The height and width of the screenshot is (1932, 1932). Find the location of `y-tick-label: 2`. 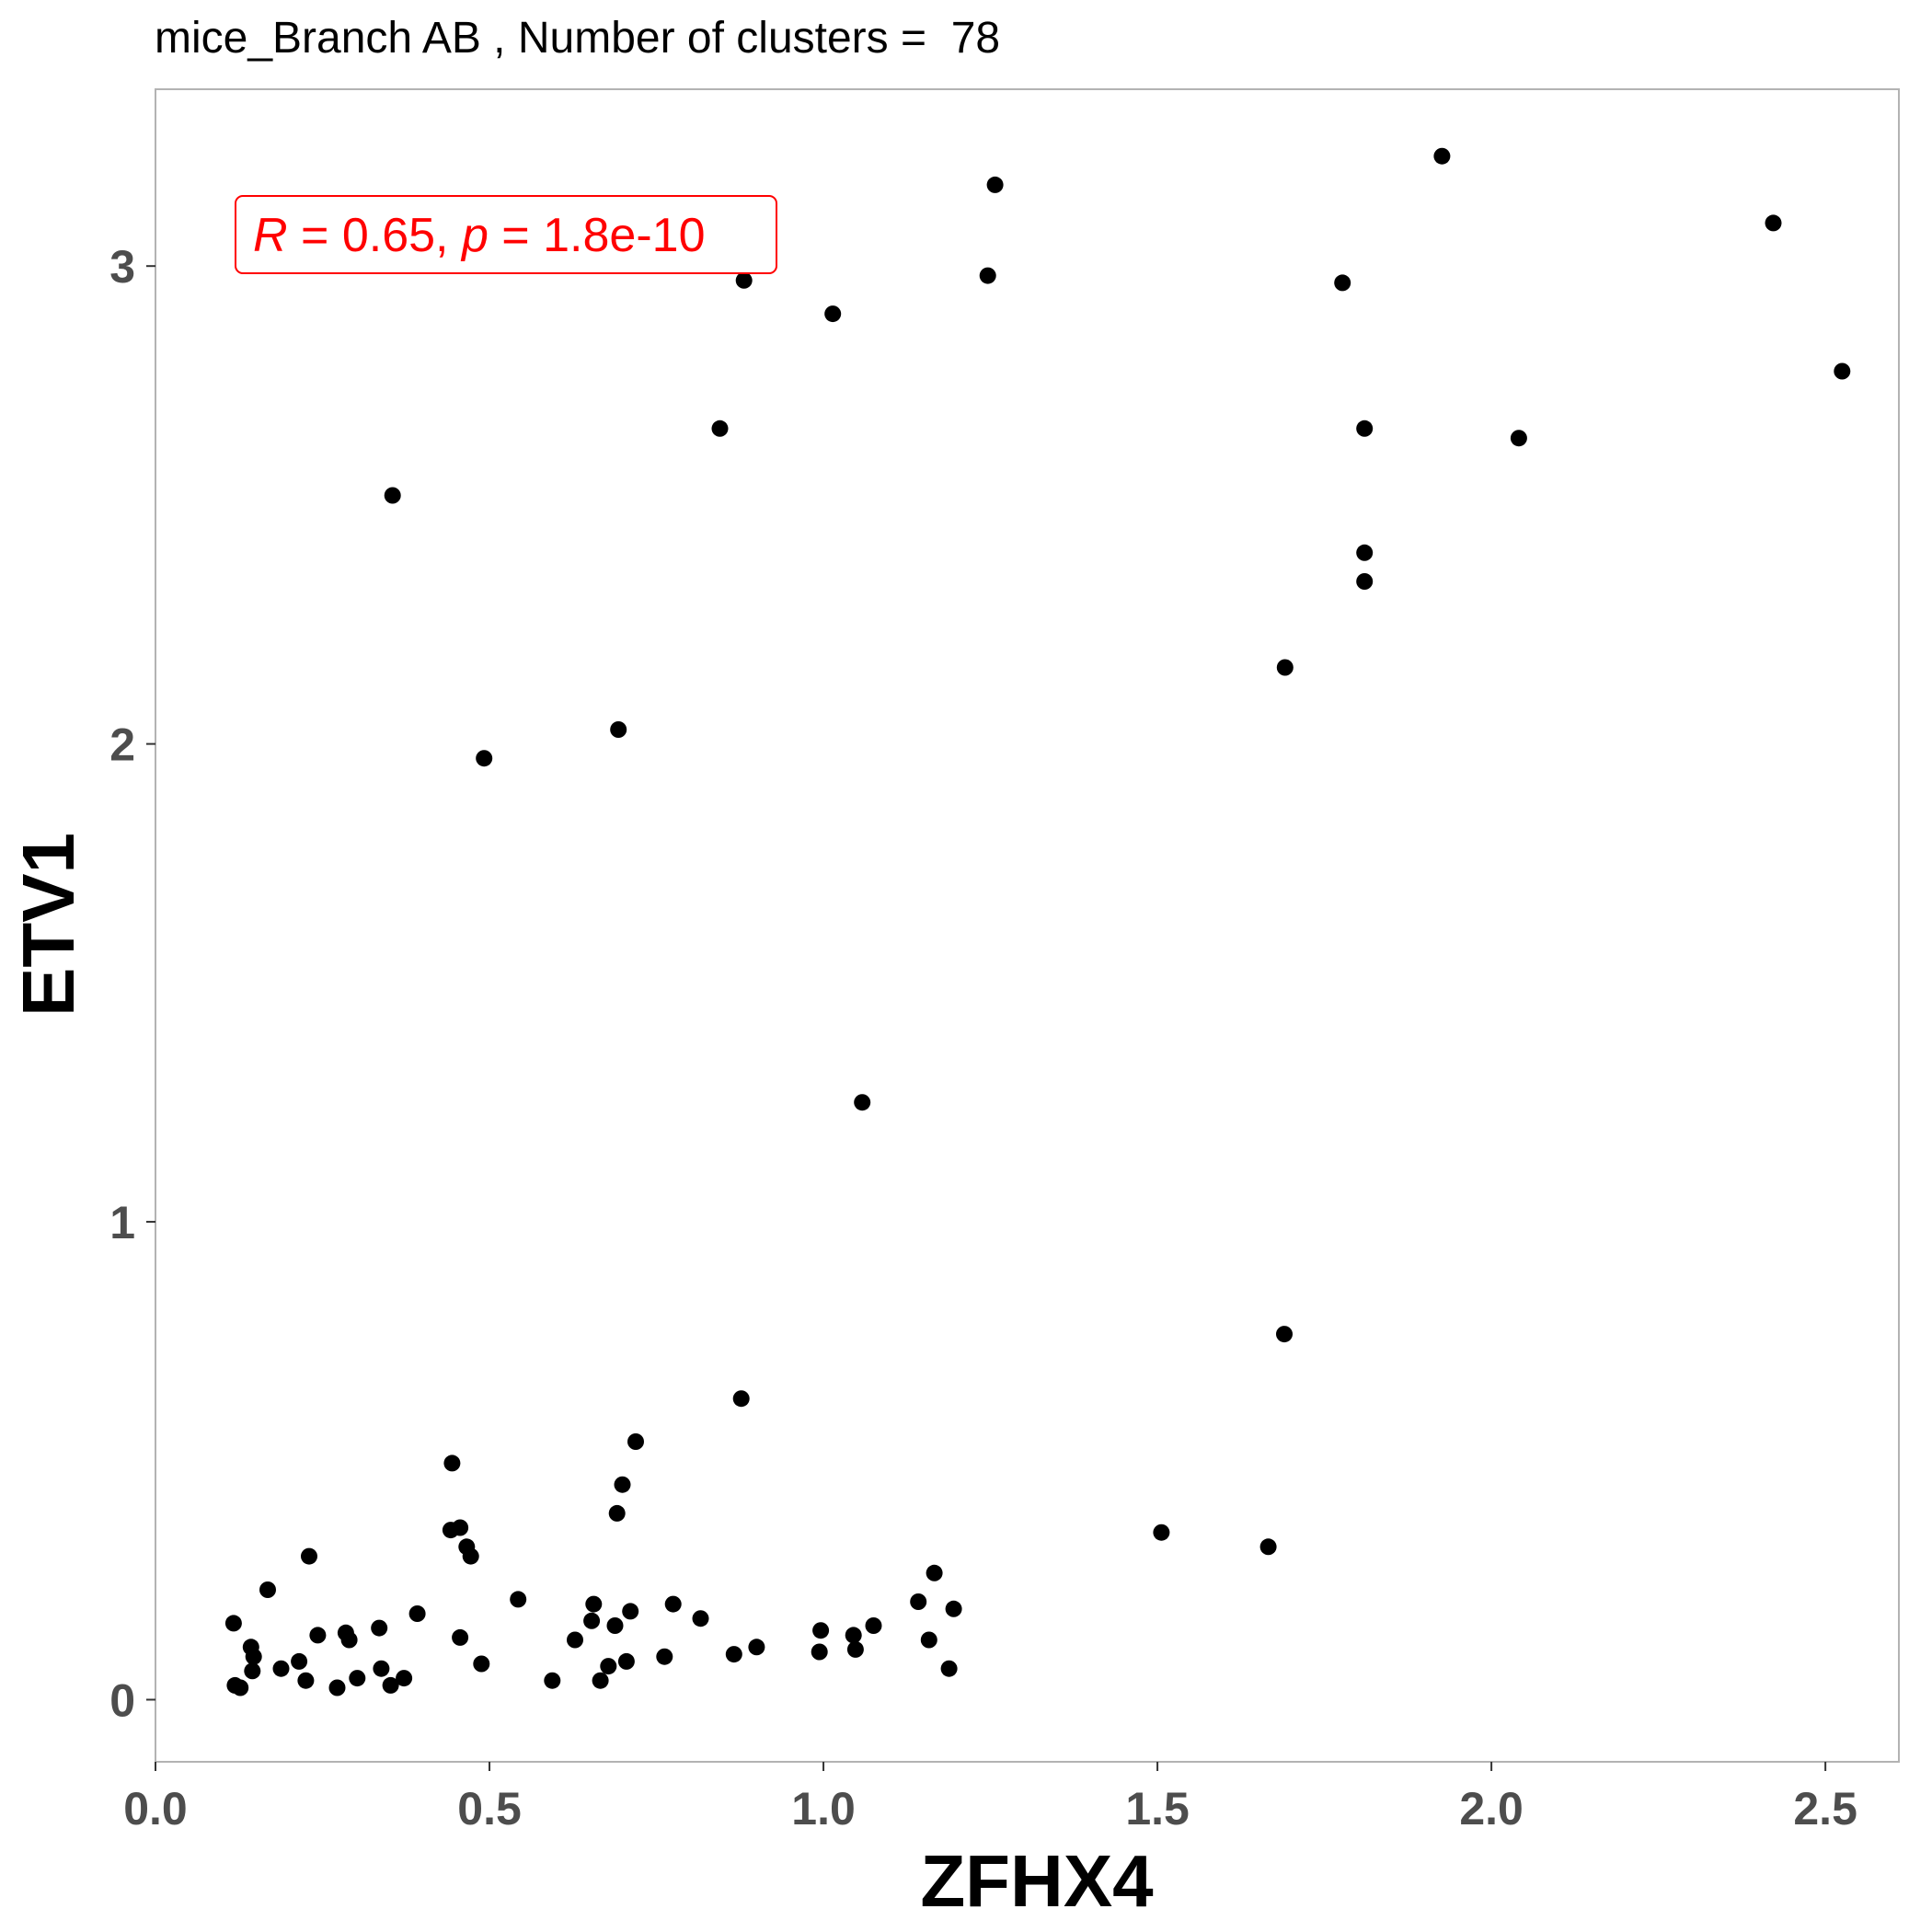

y-tick-label: 2 is located at coordinates (122, 745).